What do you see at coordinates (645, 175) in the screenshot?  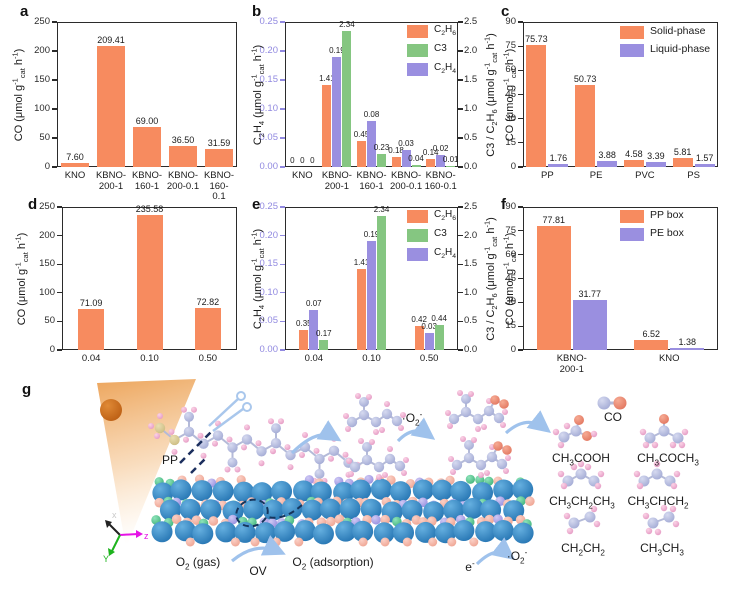 I see `x-axis-category-label: PVC` at bounding box center [645, 175].